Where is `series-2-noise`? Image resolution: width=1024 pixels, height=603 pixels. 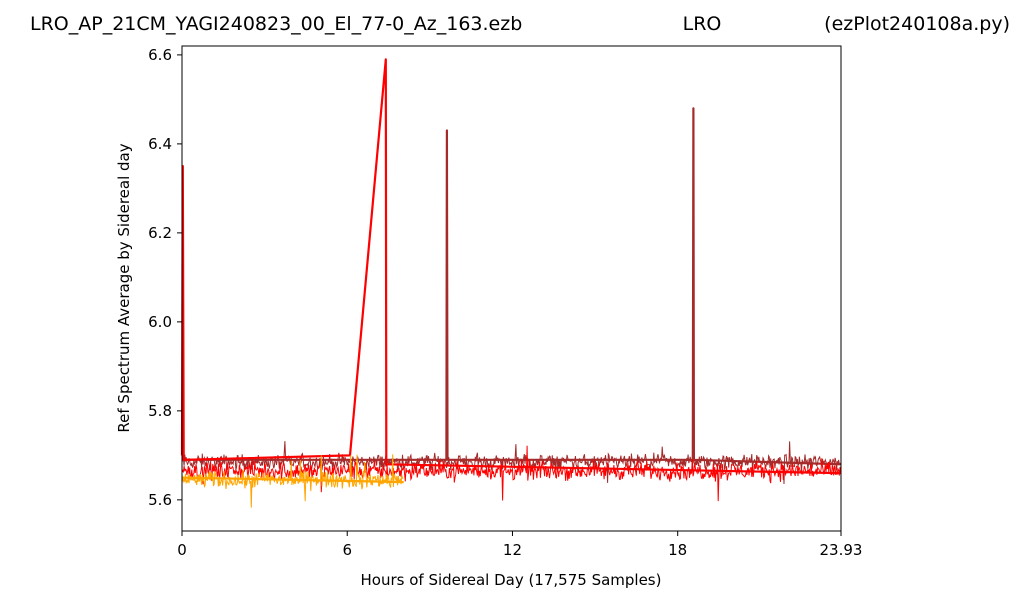
series-2-noise is located at coordinates (511, 473).